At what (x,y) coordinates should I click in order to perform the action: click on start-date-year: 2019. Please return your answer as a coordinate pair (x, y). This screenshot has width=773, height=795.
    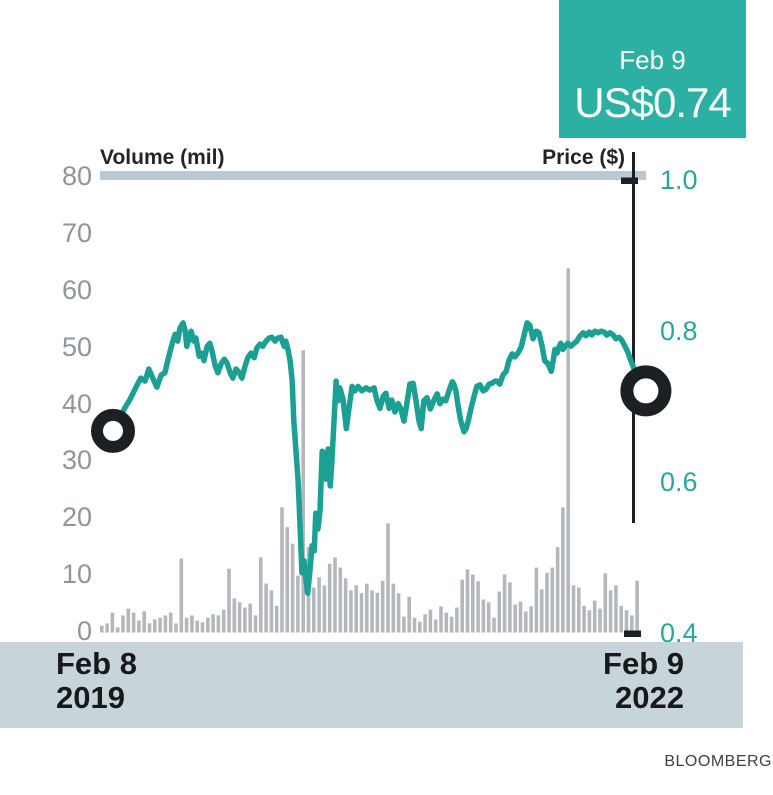
    Looking at the image, I should click on (90, 697).